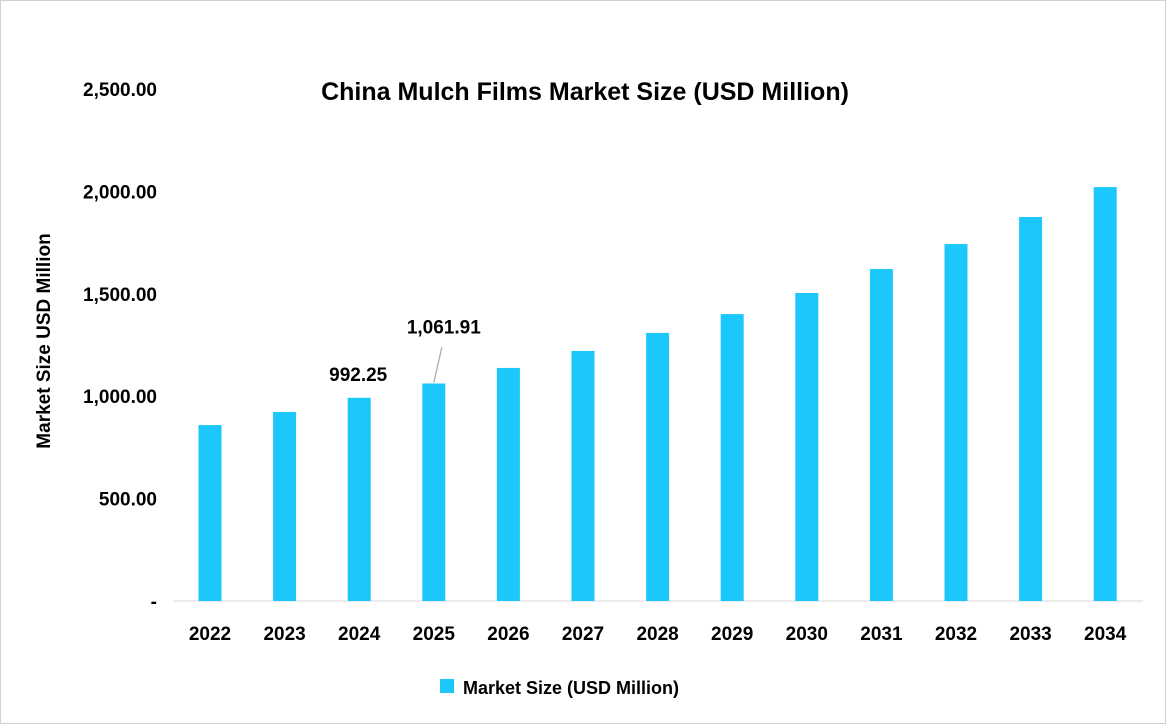 Image resolution: width=1166 pixels, height=724 pixels. Describe the element at coordinates (359, 634) in the screenshot. I see `x-tick-label: 2024` at that location.